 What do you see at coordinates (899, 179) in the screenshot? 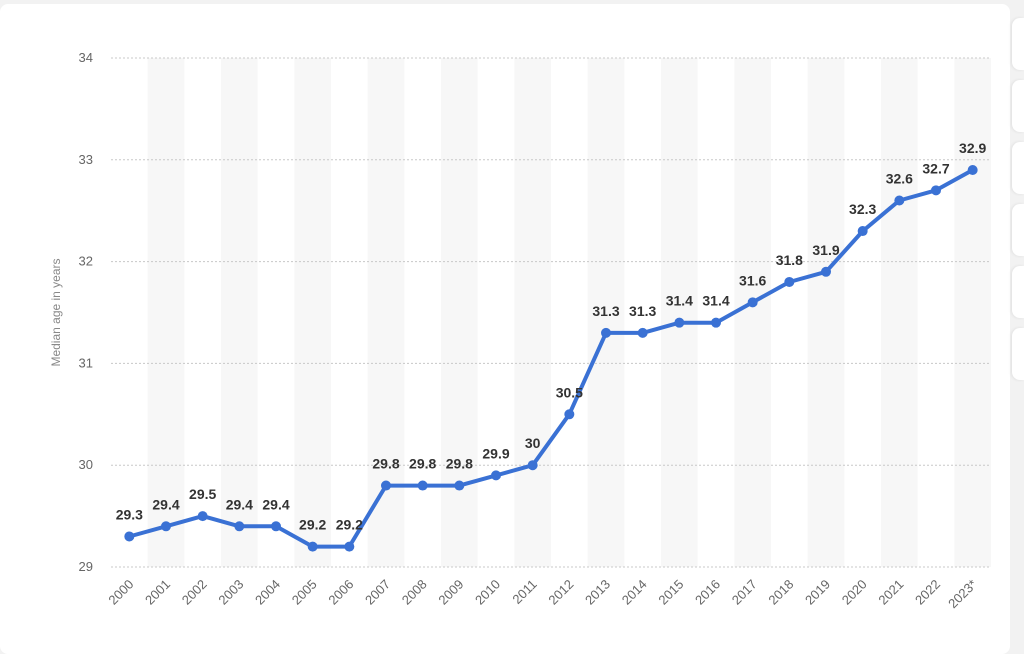
I see `data-label: 32.6` at bounding box center [899, 179].